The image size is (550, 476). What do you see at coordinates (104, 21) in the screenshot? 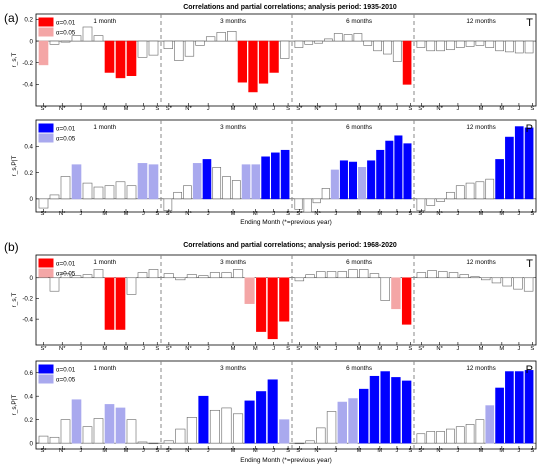
I see `window-label: 1 month` at bounding box center [104, 21].